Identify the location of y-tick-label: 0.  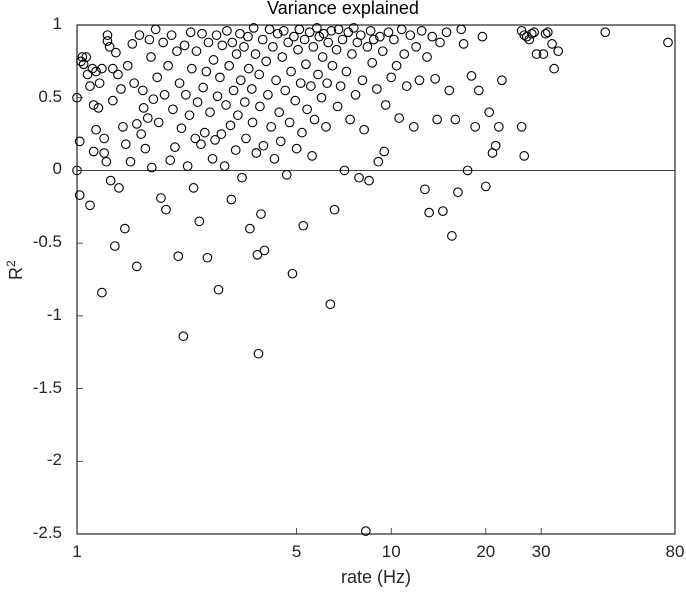
(57, 169).